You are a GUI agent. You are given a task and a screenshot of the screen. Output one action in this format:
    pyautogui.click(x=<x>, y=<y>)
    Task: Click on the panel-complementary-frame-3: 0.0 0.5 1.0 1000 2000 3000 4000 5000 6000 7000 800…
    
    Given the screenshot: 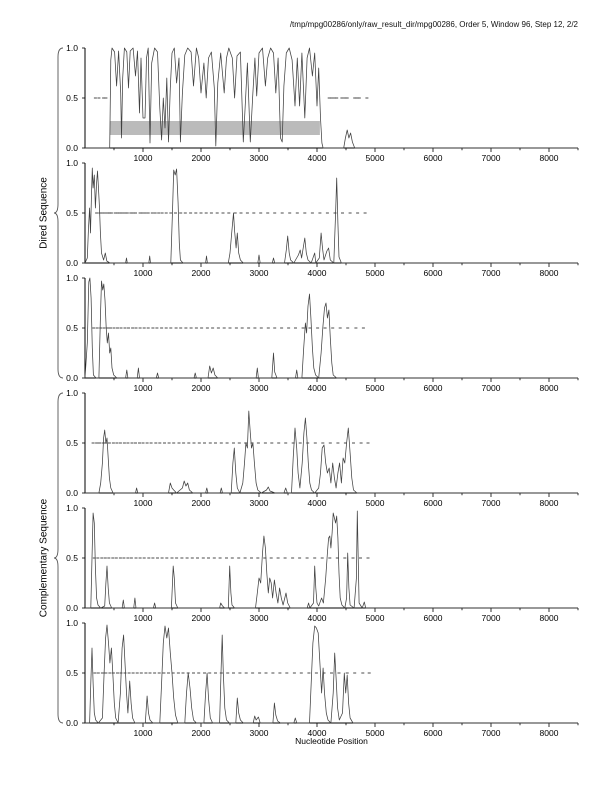 What is the action you would take?
    pyautogui.click(x=322, y=678)
    